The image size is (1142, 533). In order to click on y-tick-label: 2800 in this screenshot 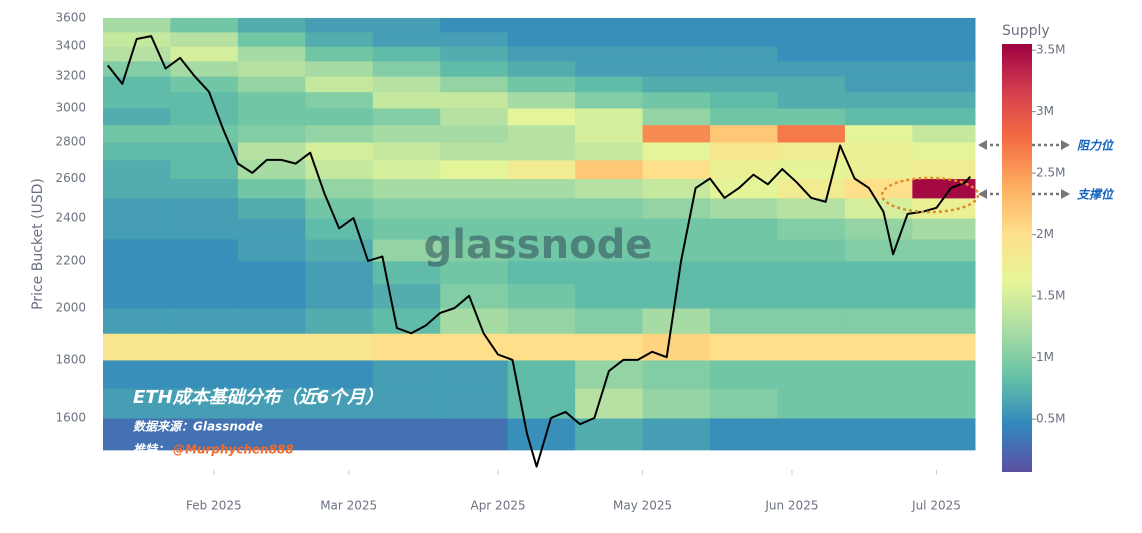, I will do `click(70, 141)`.